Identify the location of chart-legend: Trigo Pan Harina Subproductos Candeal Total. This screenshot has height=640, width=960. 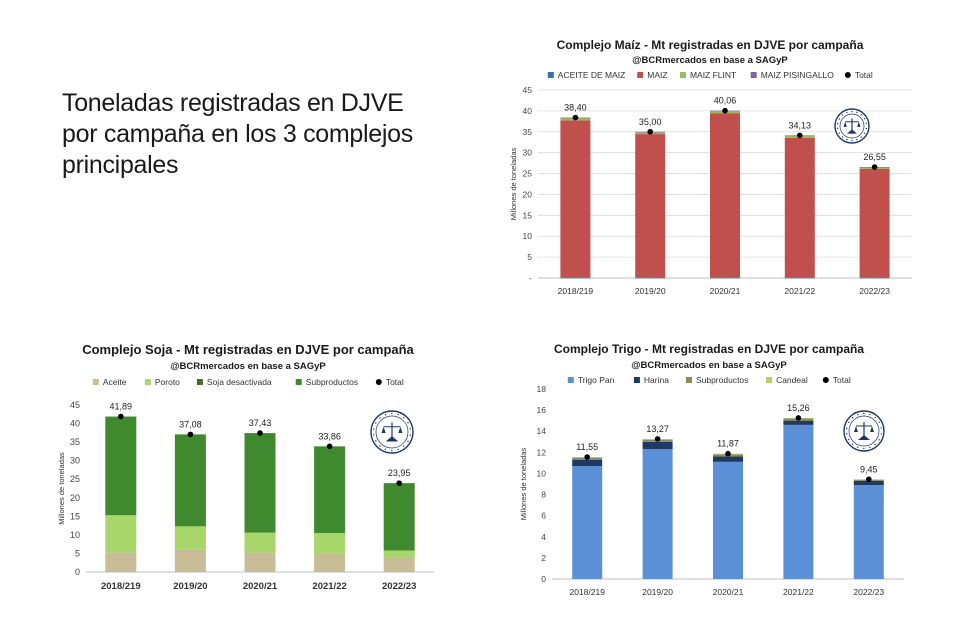
(709, 380).